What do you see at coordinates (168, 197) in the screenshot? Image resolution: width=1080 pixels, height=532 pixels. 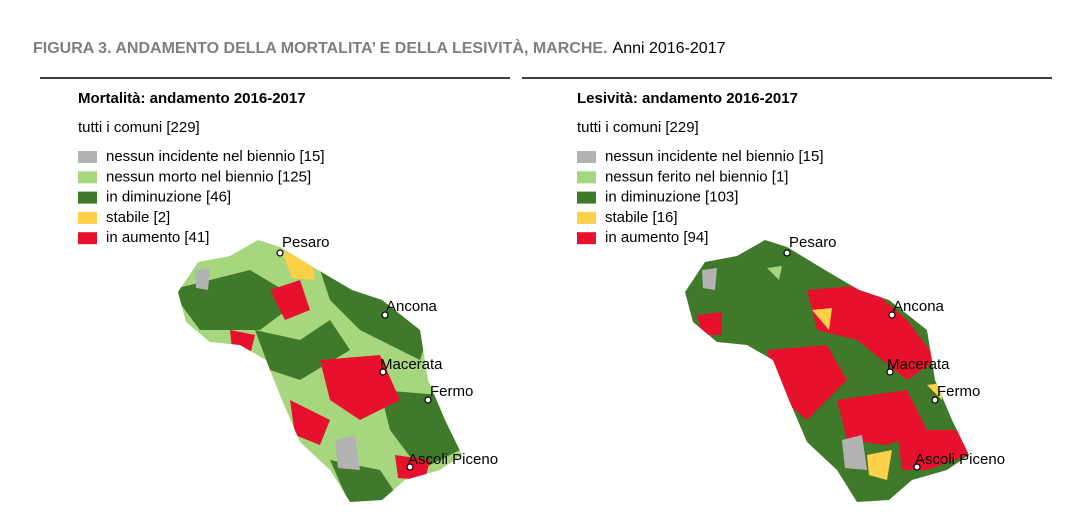 I see `legend-label: in diminuzione [46]` at bounding box center [168, 197].